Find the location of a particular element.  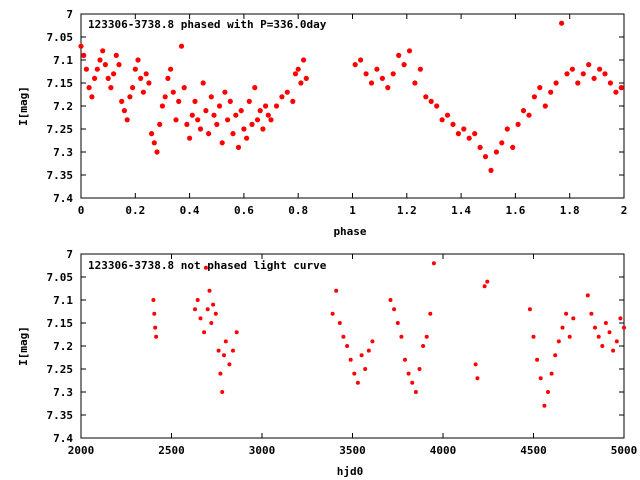

x-tick-label: 1.4 is located at coordinates (461, 210).